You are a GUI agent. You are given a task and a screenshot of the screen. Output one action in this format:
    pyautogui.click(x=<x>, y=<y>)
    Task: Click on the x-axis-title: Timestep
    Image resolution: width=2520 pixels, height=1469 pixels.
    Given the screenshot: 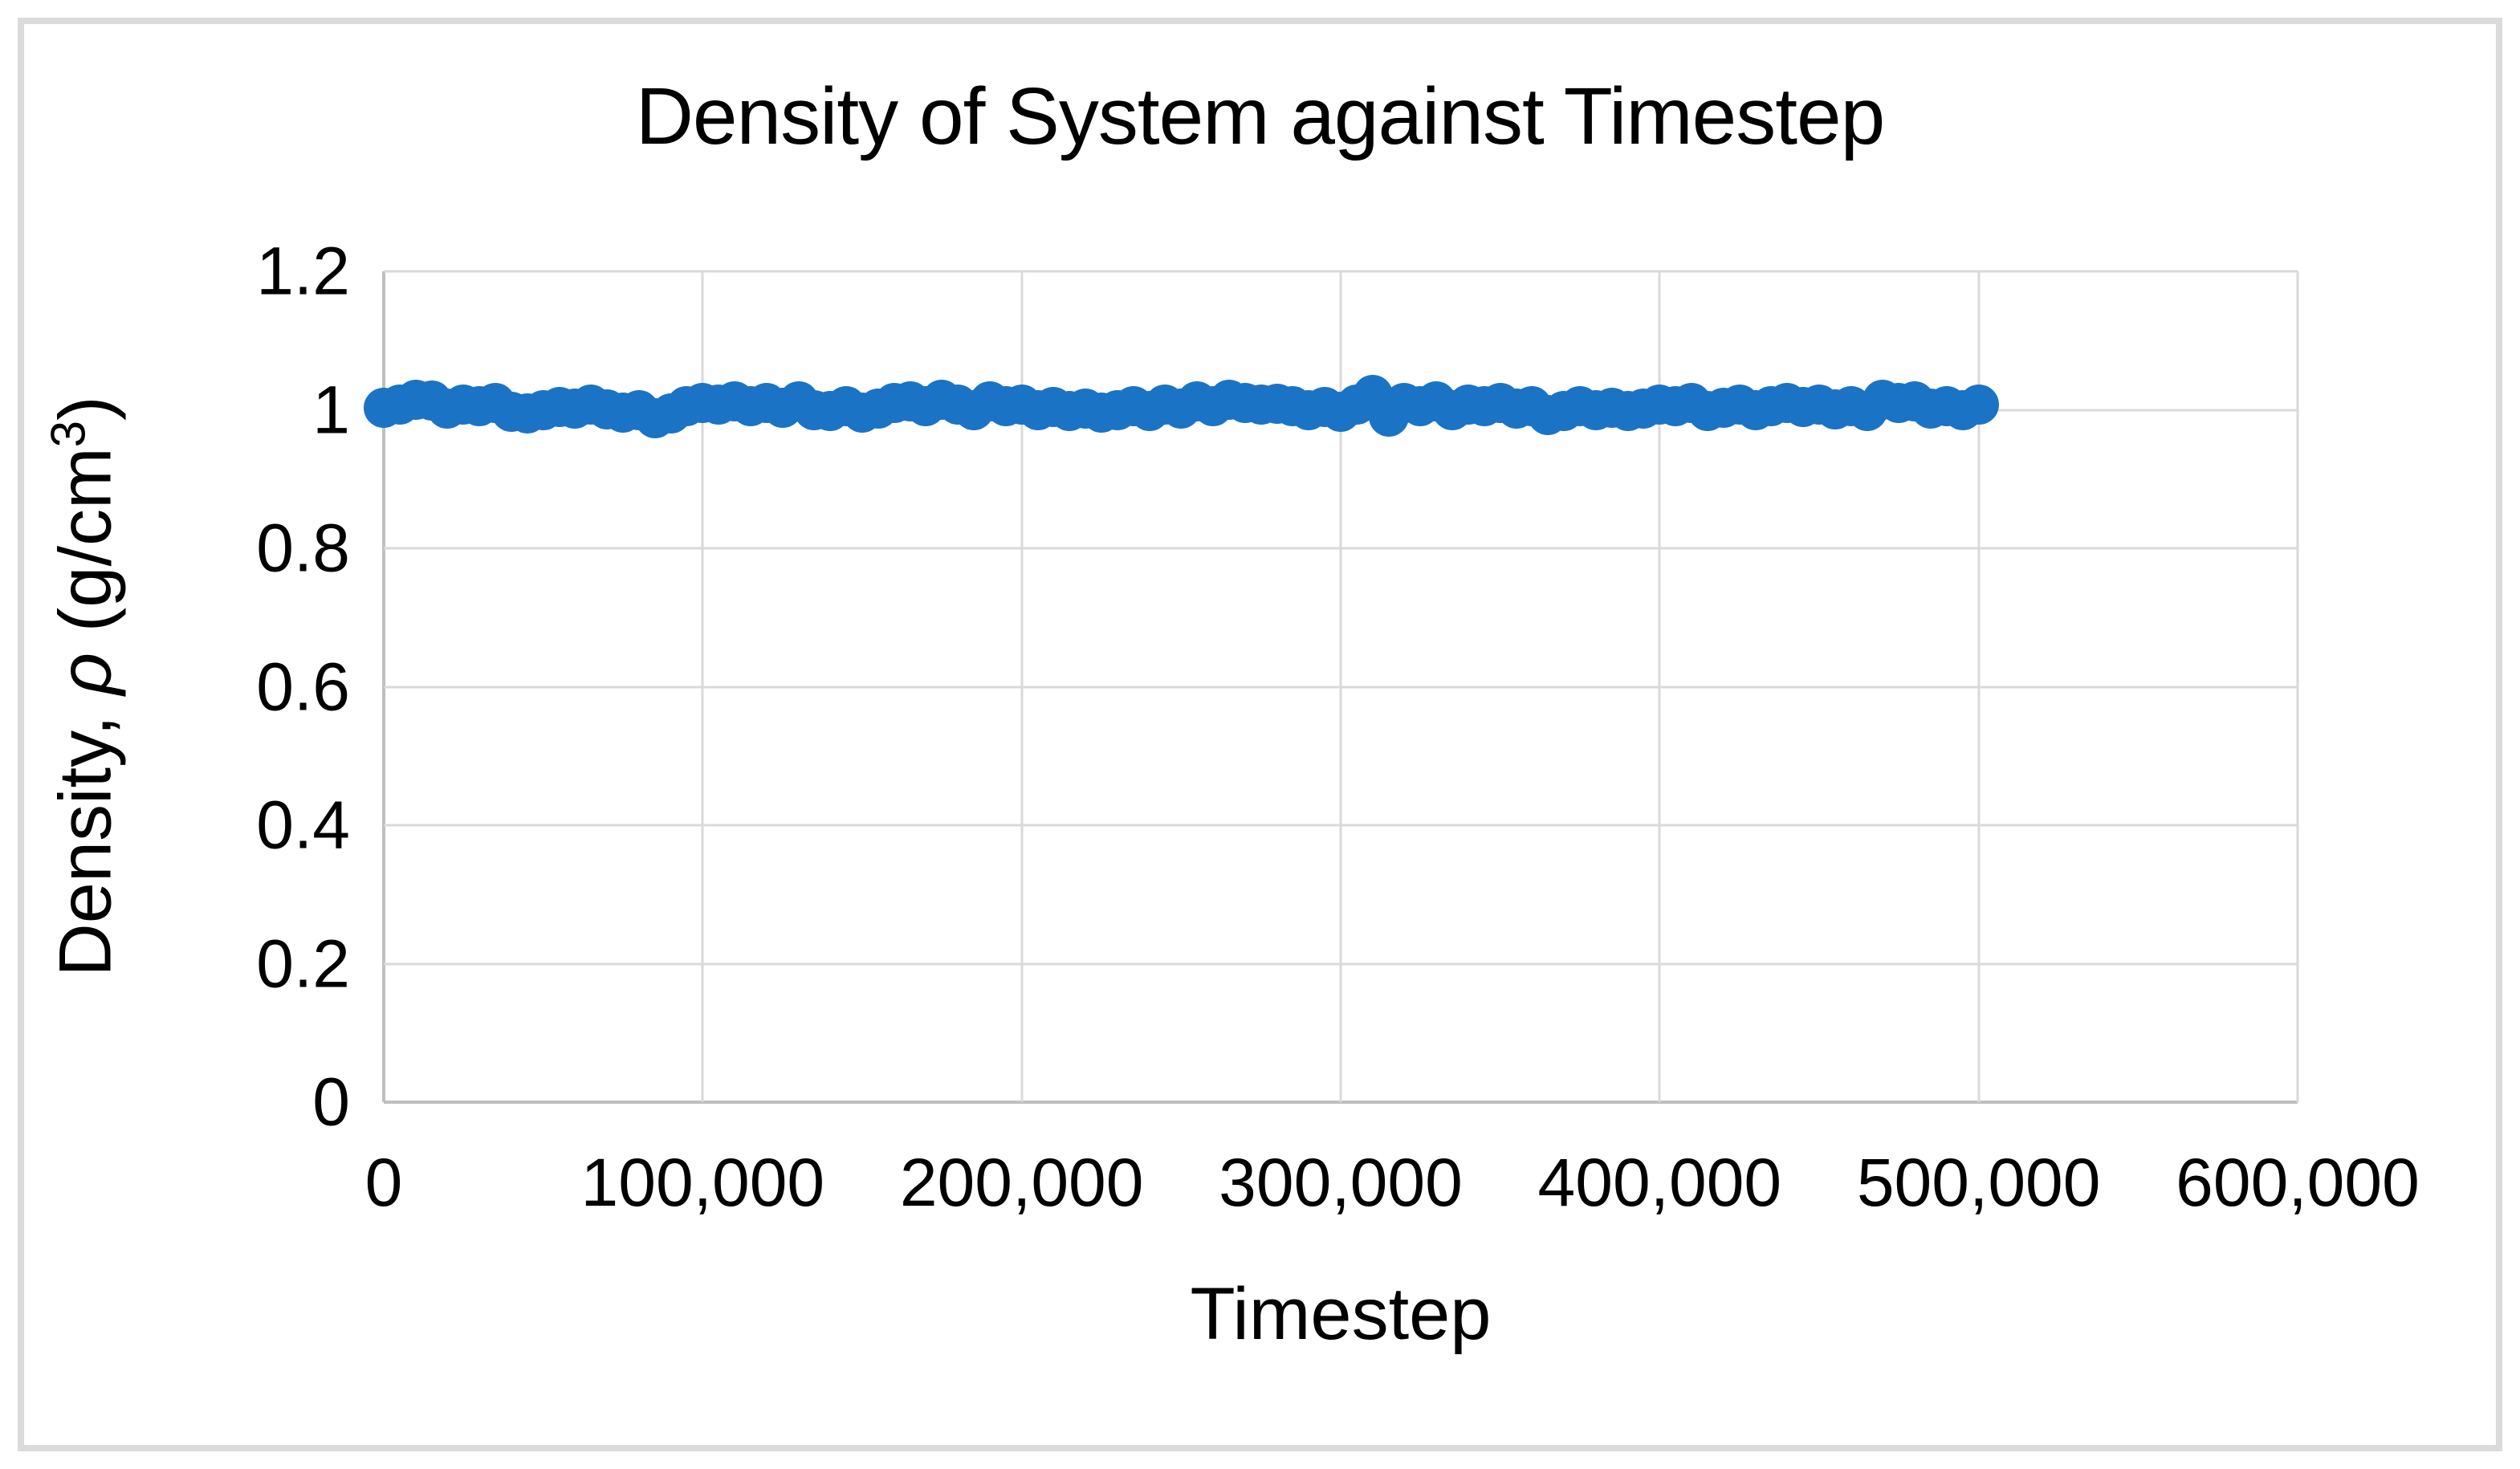 What is the action you would take?
    pyautogui.click(x=1341, y=1314)
    